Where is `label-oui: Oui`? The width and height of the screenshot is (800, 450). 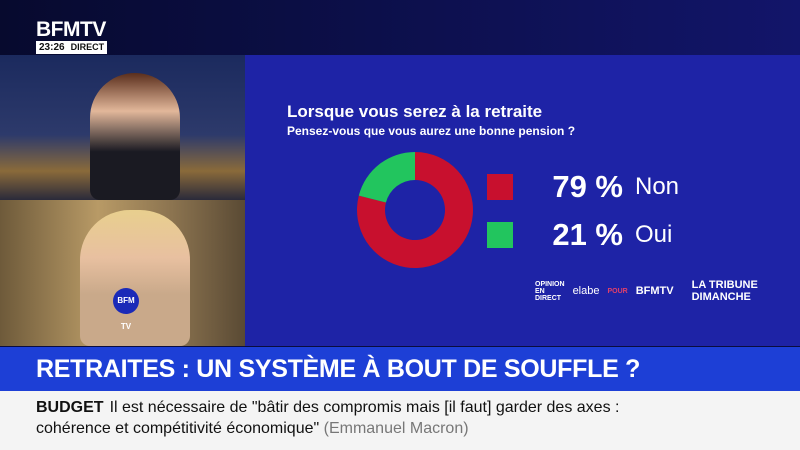
label-oui: Oui is located at coordinates (654, 234).